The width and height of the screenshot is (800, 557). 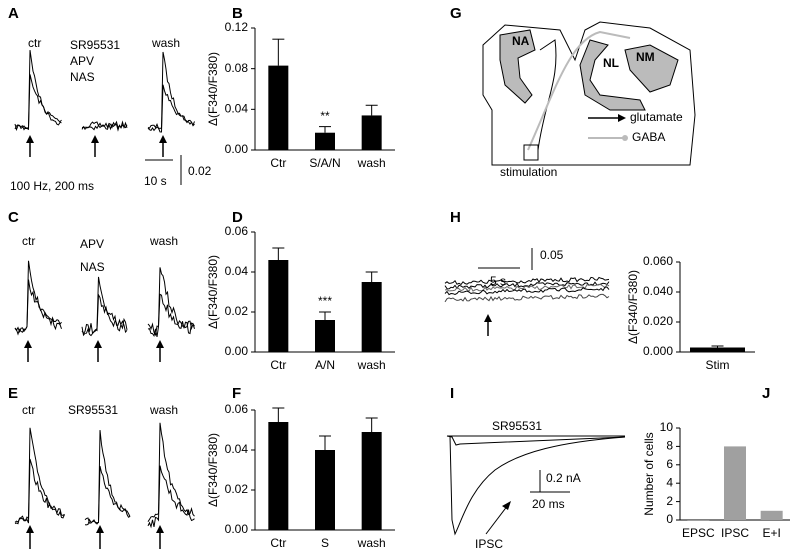 I want to click on y-tick-label: 0.060, so click(x=658, y=261).